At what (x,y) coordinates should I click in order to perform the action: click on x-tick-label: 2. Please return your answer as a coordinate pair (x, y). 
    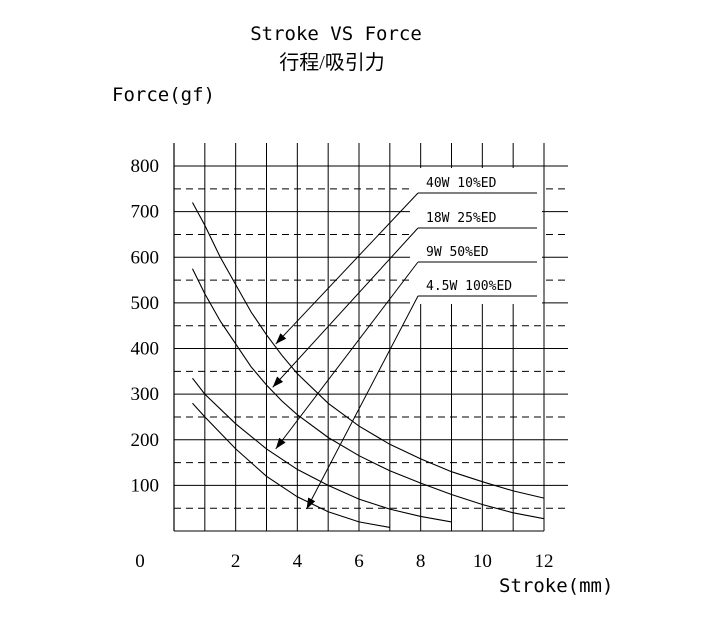
    Looking at the image, I should click on (236, 561).